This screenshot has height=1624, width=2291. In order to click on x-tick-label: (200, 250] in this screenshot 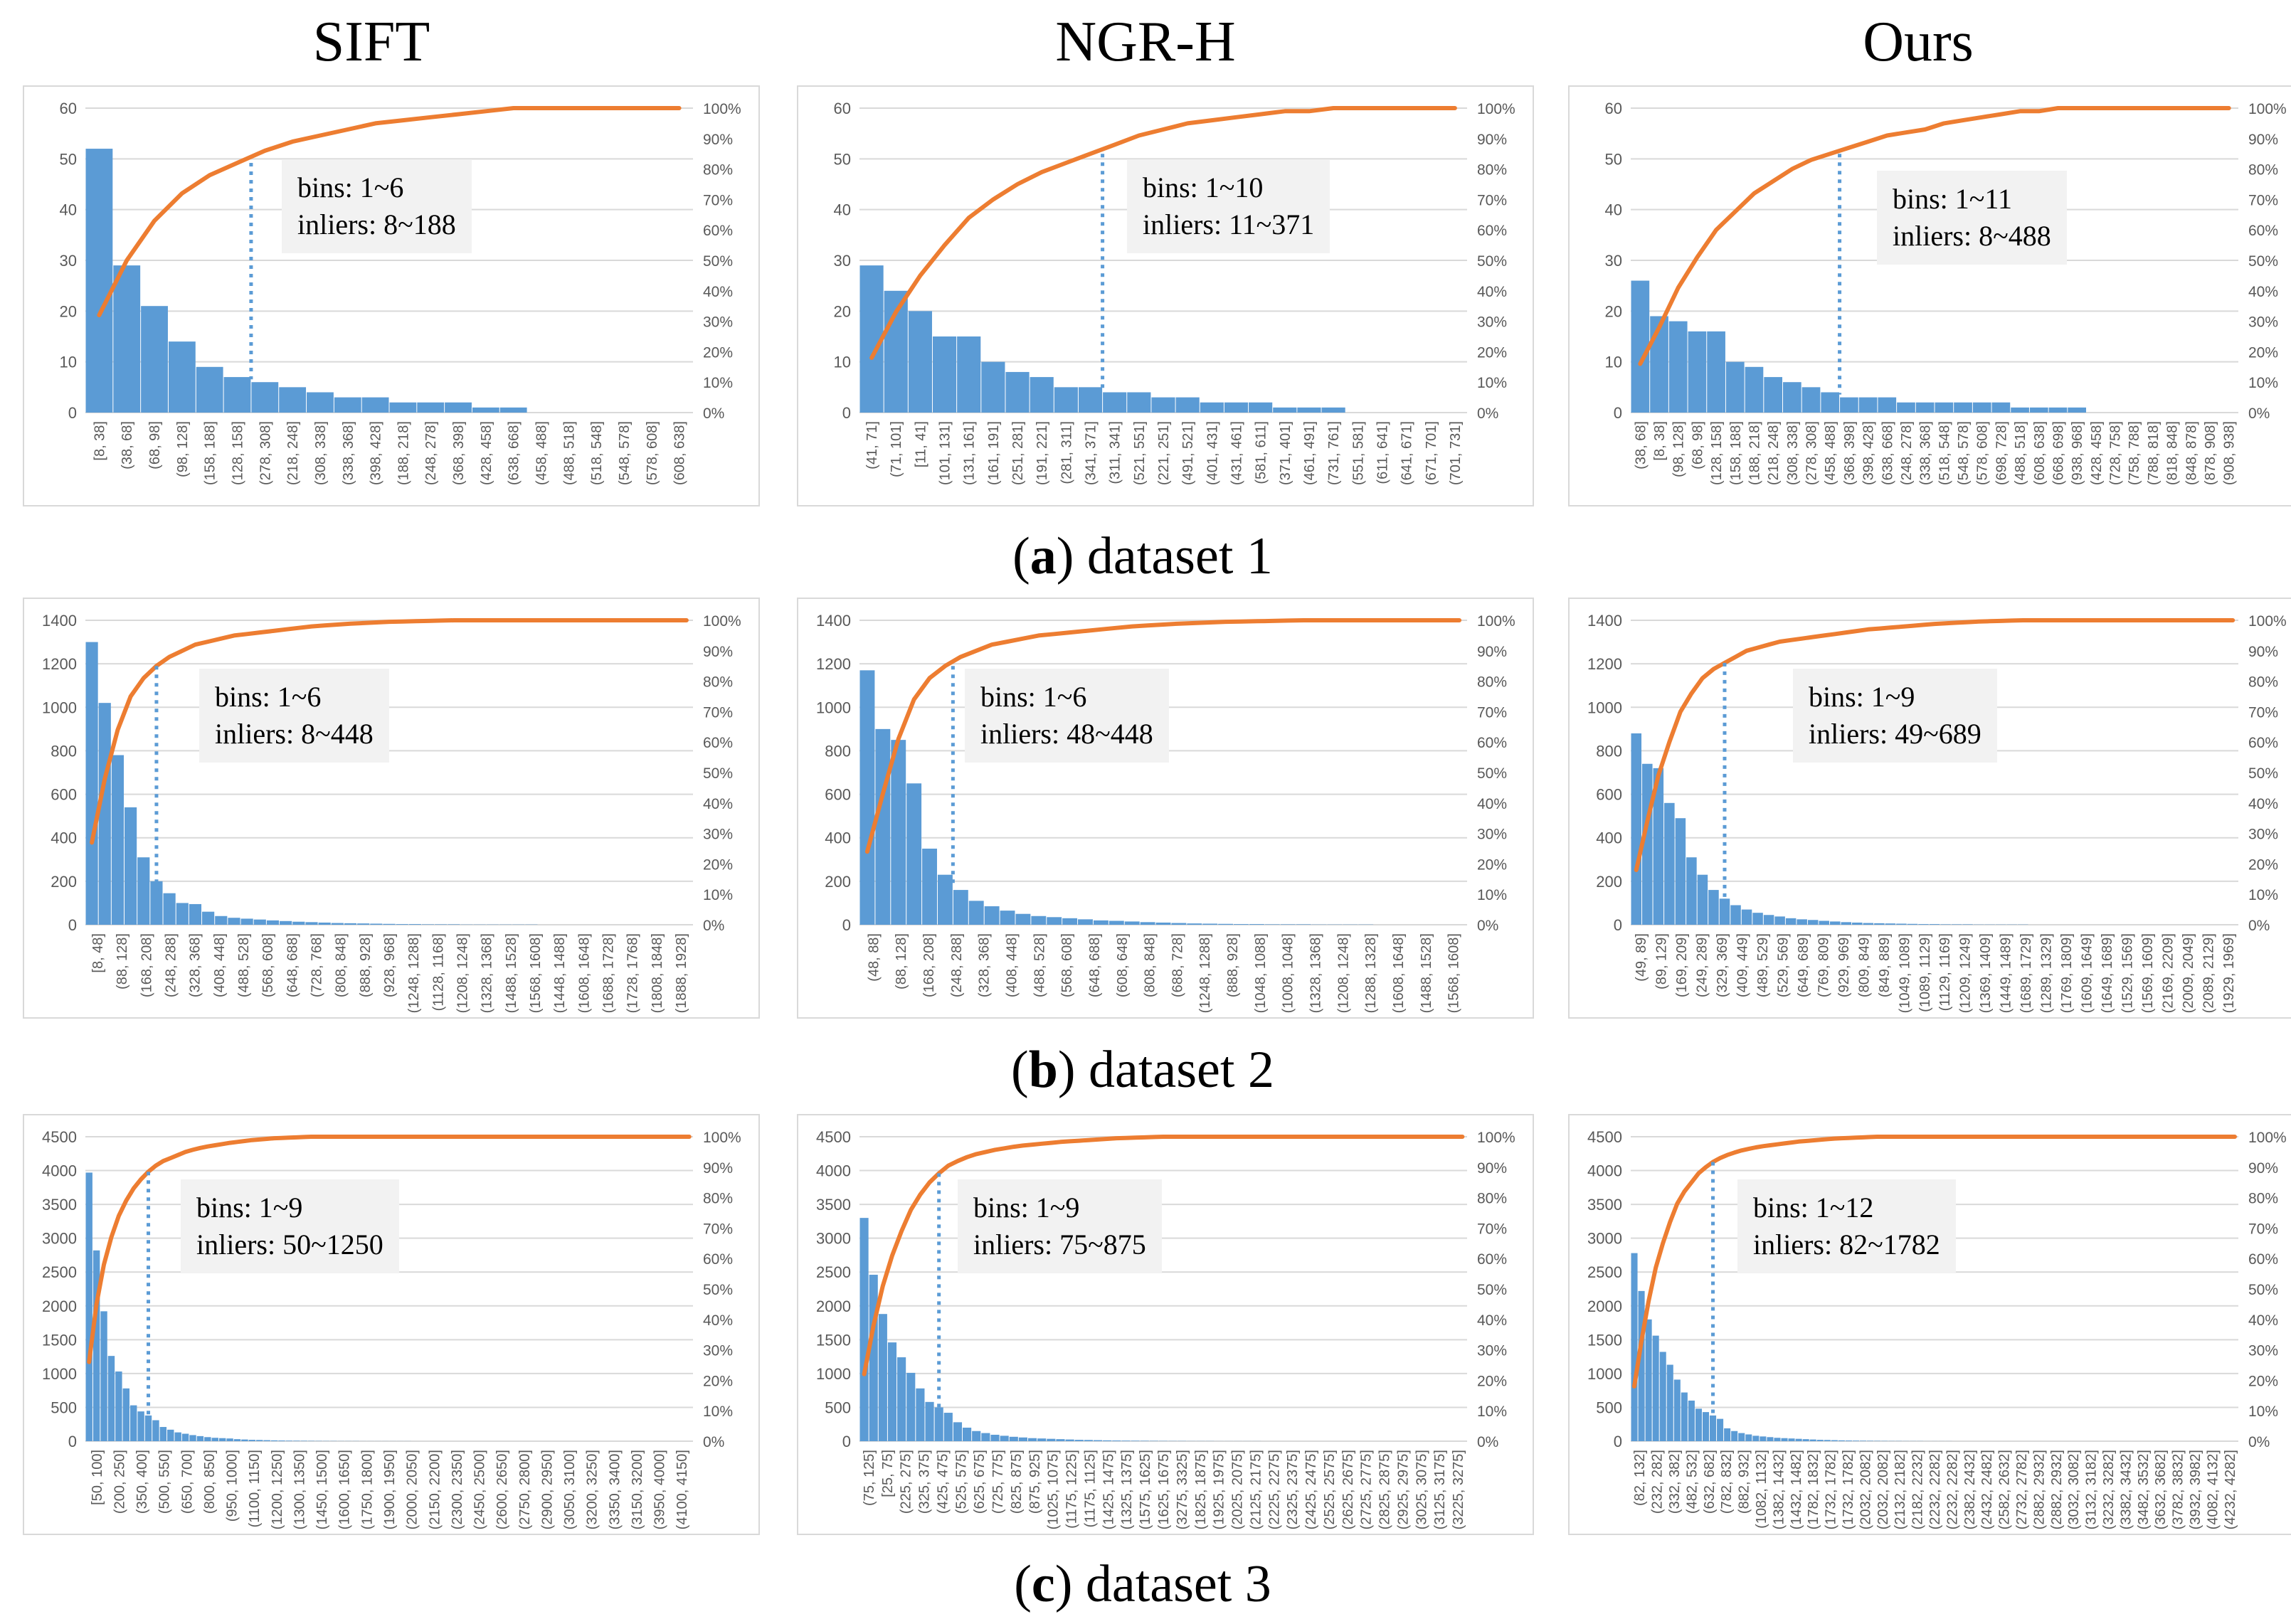, I will do `click(119, 1482)`.